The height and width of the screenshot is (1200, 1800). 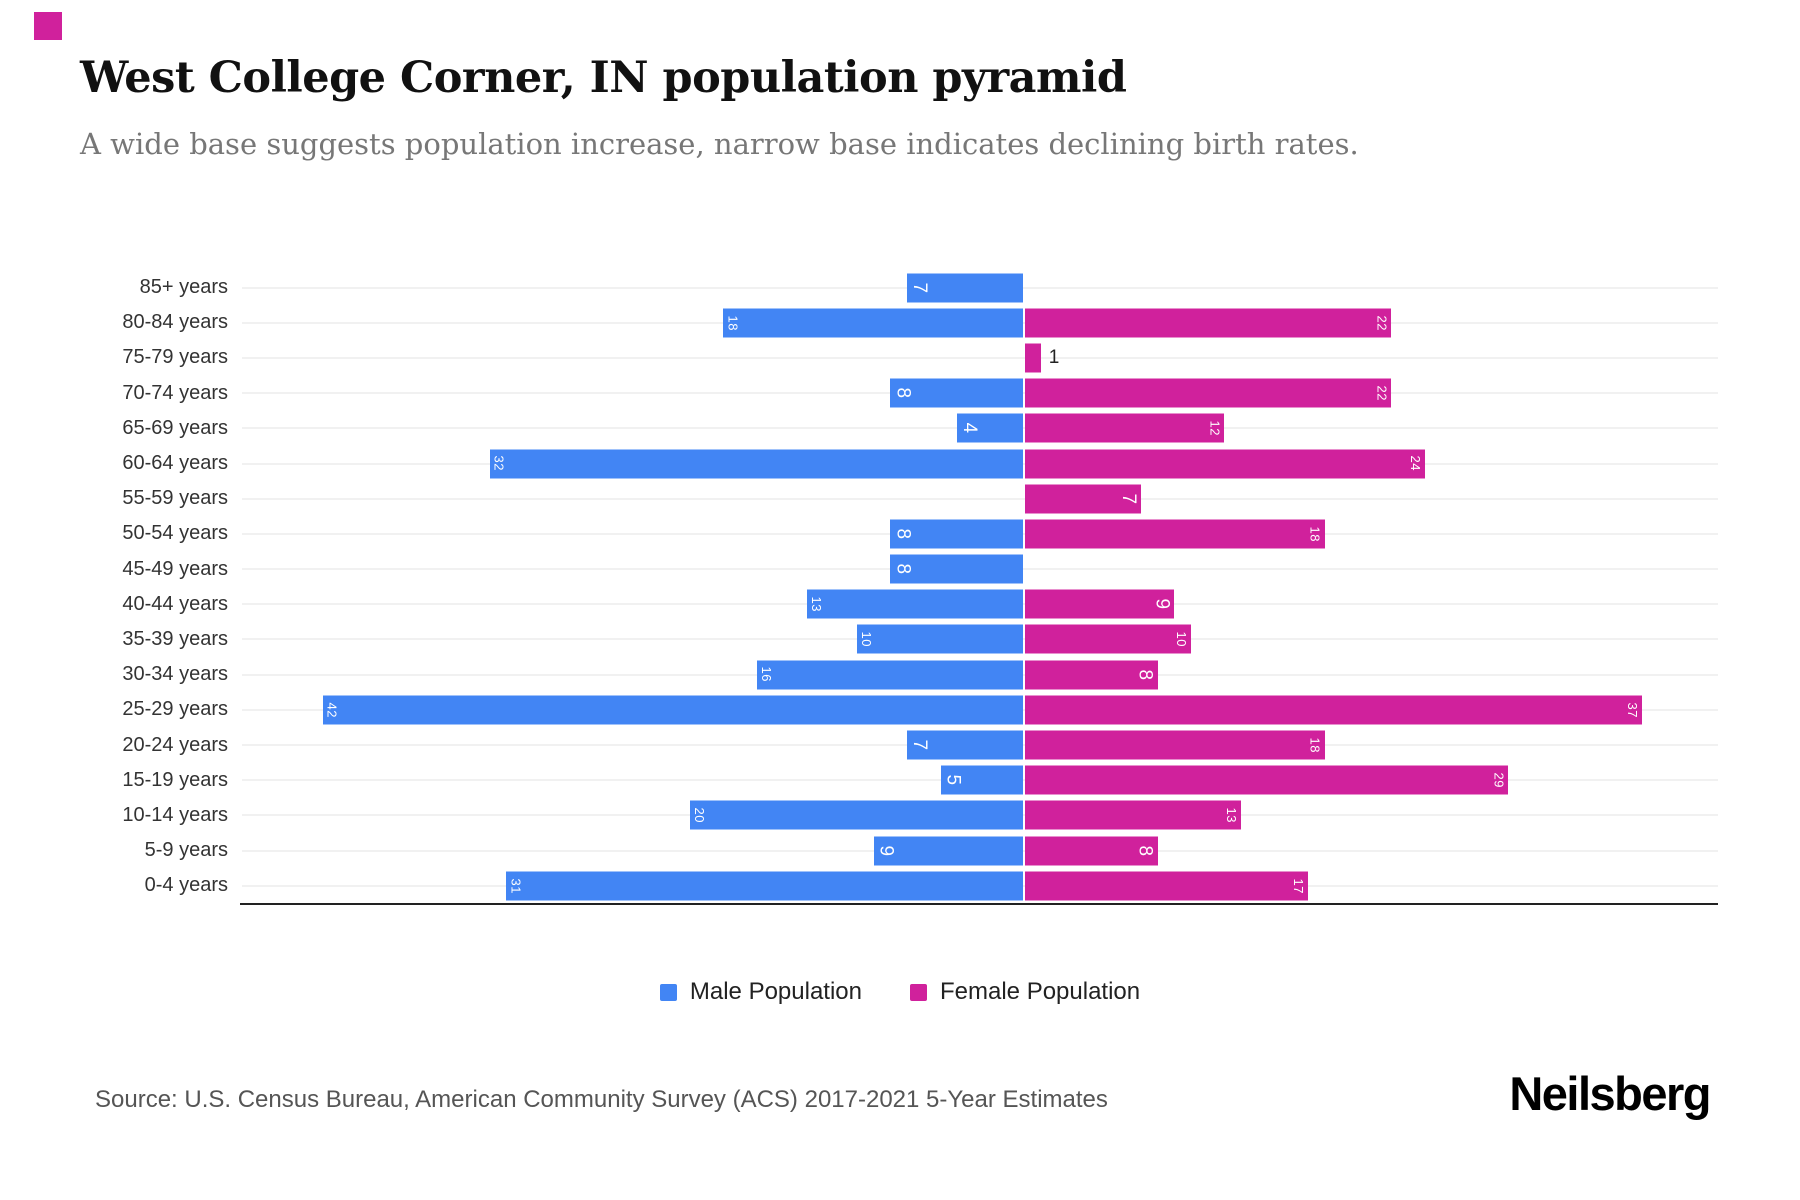 I want to click on pyramid-row: 15-19 years 5 29, so click(x=900, y=780).